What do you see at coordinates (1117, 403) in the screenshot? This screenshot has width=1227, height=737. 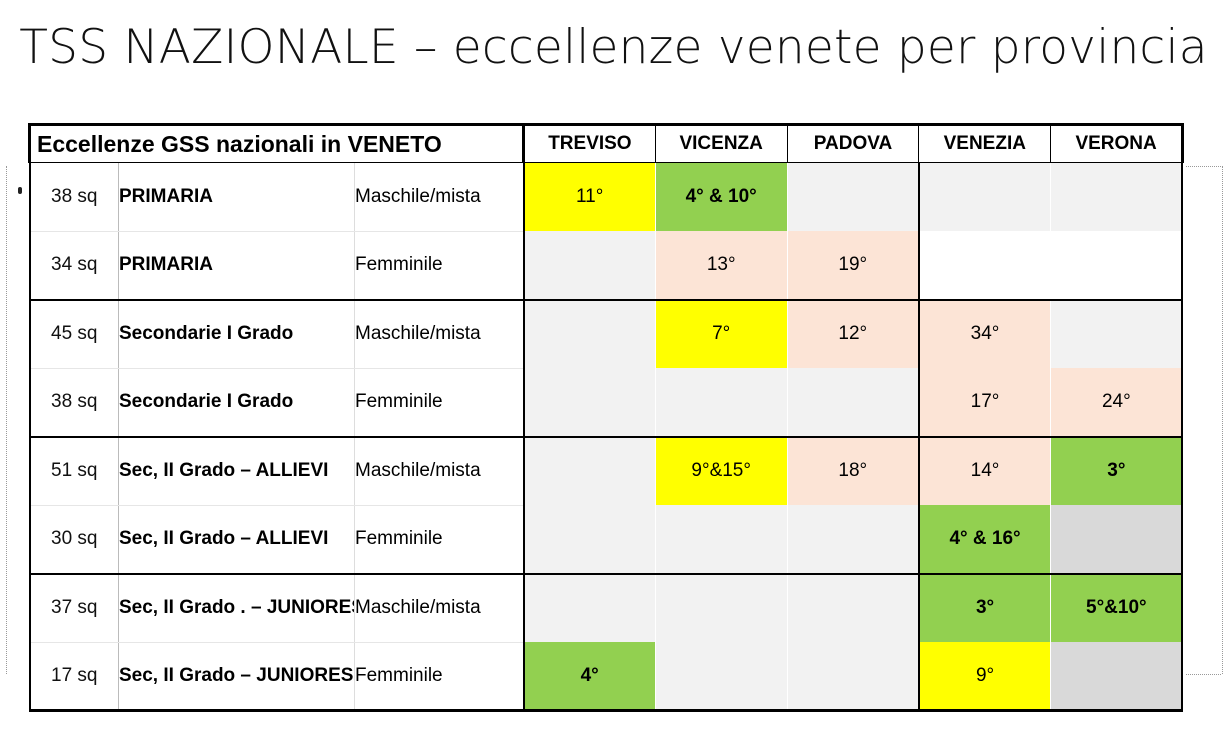 I see `ranking-cell-verona: 24°` at bounding box center [1117, 403].